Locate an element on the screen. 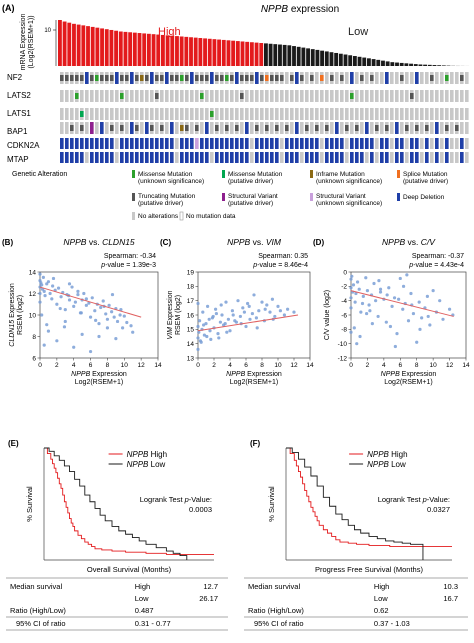 This screenshot has width=474, height=643. panel-b-letter: (B) is located at coordinates (7, 242).